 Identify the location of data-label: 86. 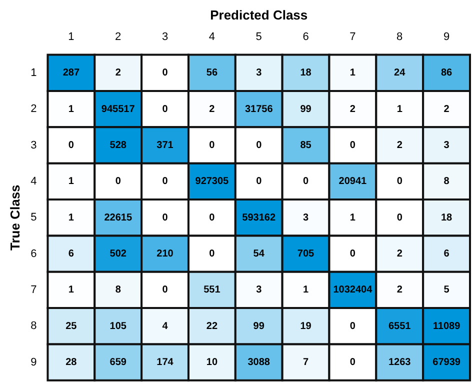
(446, 73).